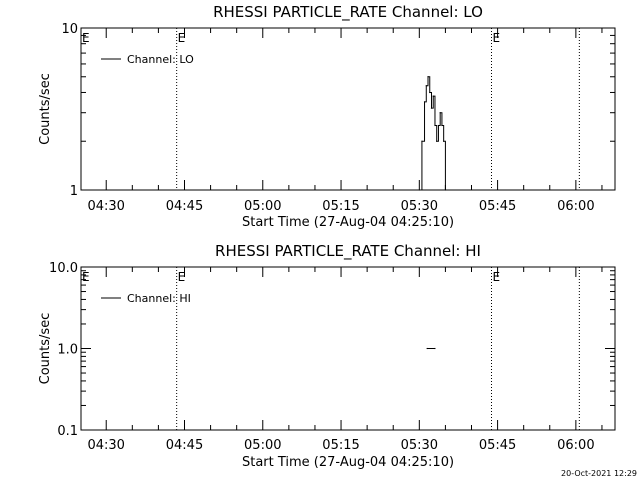 This screenshot has height=480, width=640. What do you see at coordinates (262, 445) in the screenshot?
I see `panel-2-x-tick-label: 05:00` at bounding box center [262, 445].